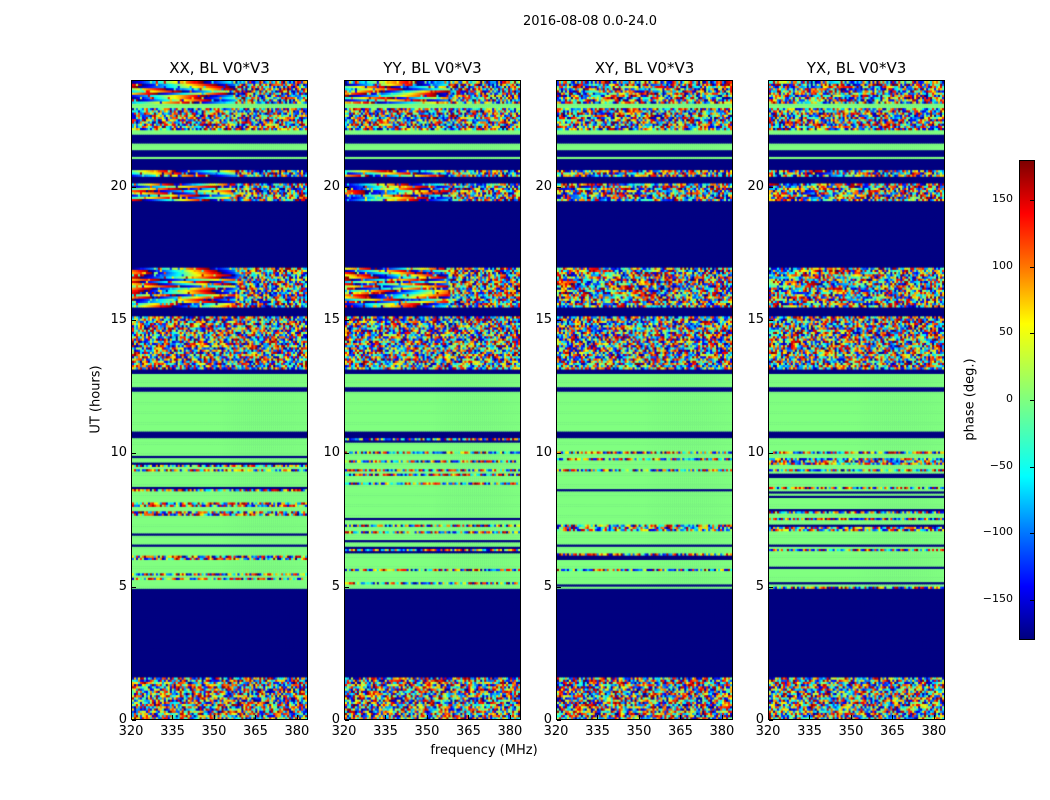 Image resolution: width=1050 pixels, height=800 pixels. I want to click on colorbar-tick-label: 0, so click(1009, 398).